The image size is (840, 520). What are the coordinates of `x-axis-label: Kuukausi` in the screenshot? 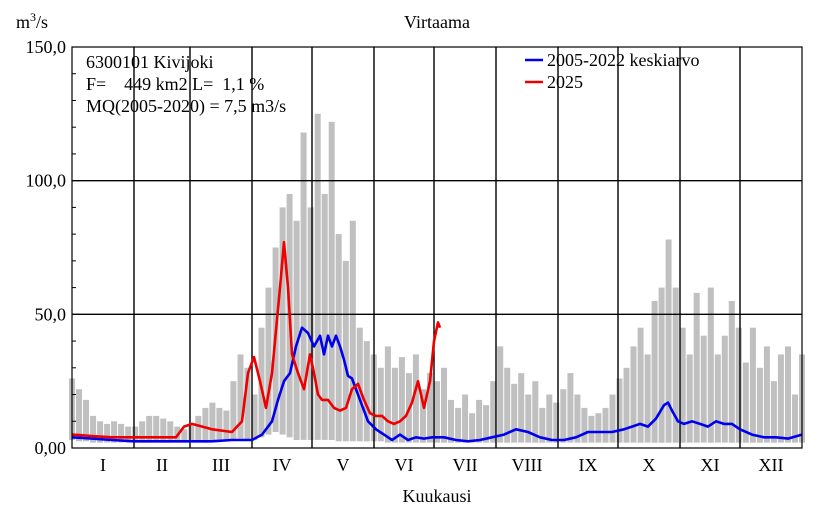 It's located at (437, 496).